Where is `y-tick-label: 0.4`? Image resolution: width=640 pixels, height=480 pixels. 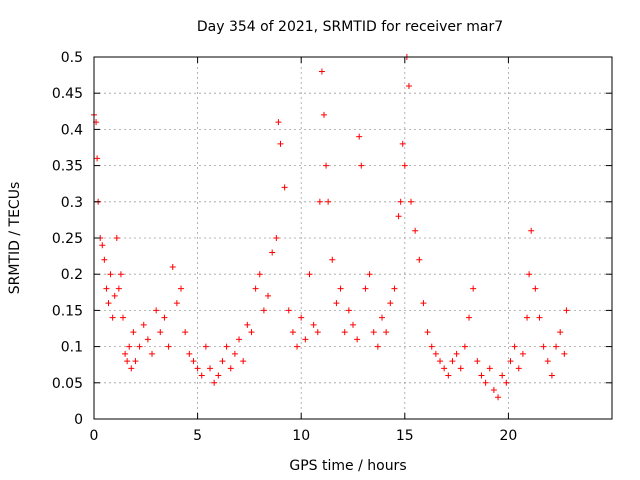 y-tick-label: 0.4 is located at coordinates (72, 130).